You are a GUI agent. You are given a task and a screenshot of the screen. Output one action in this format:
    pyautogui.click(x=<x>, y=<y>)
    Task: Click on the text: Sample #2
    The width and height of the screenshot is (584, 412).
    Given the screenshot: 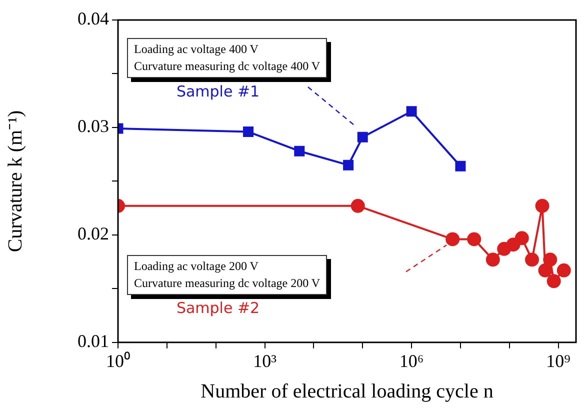 What is the action you would take?
    pyautogui.click(x=218, y=307)
    